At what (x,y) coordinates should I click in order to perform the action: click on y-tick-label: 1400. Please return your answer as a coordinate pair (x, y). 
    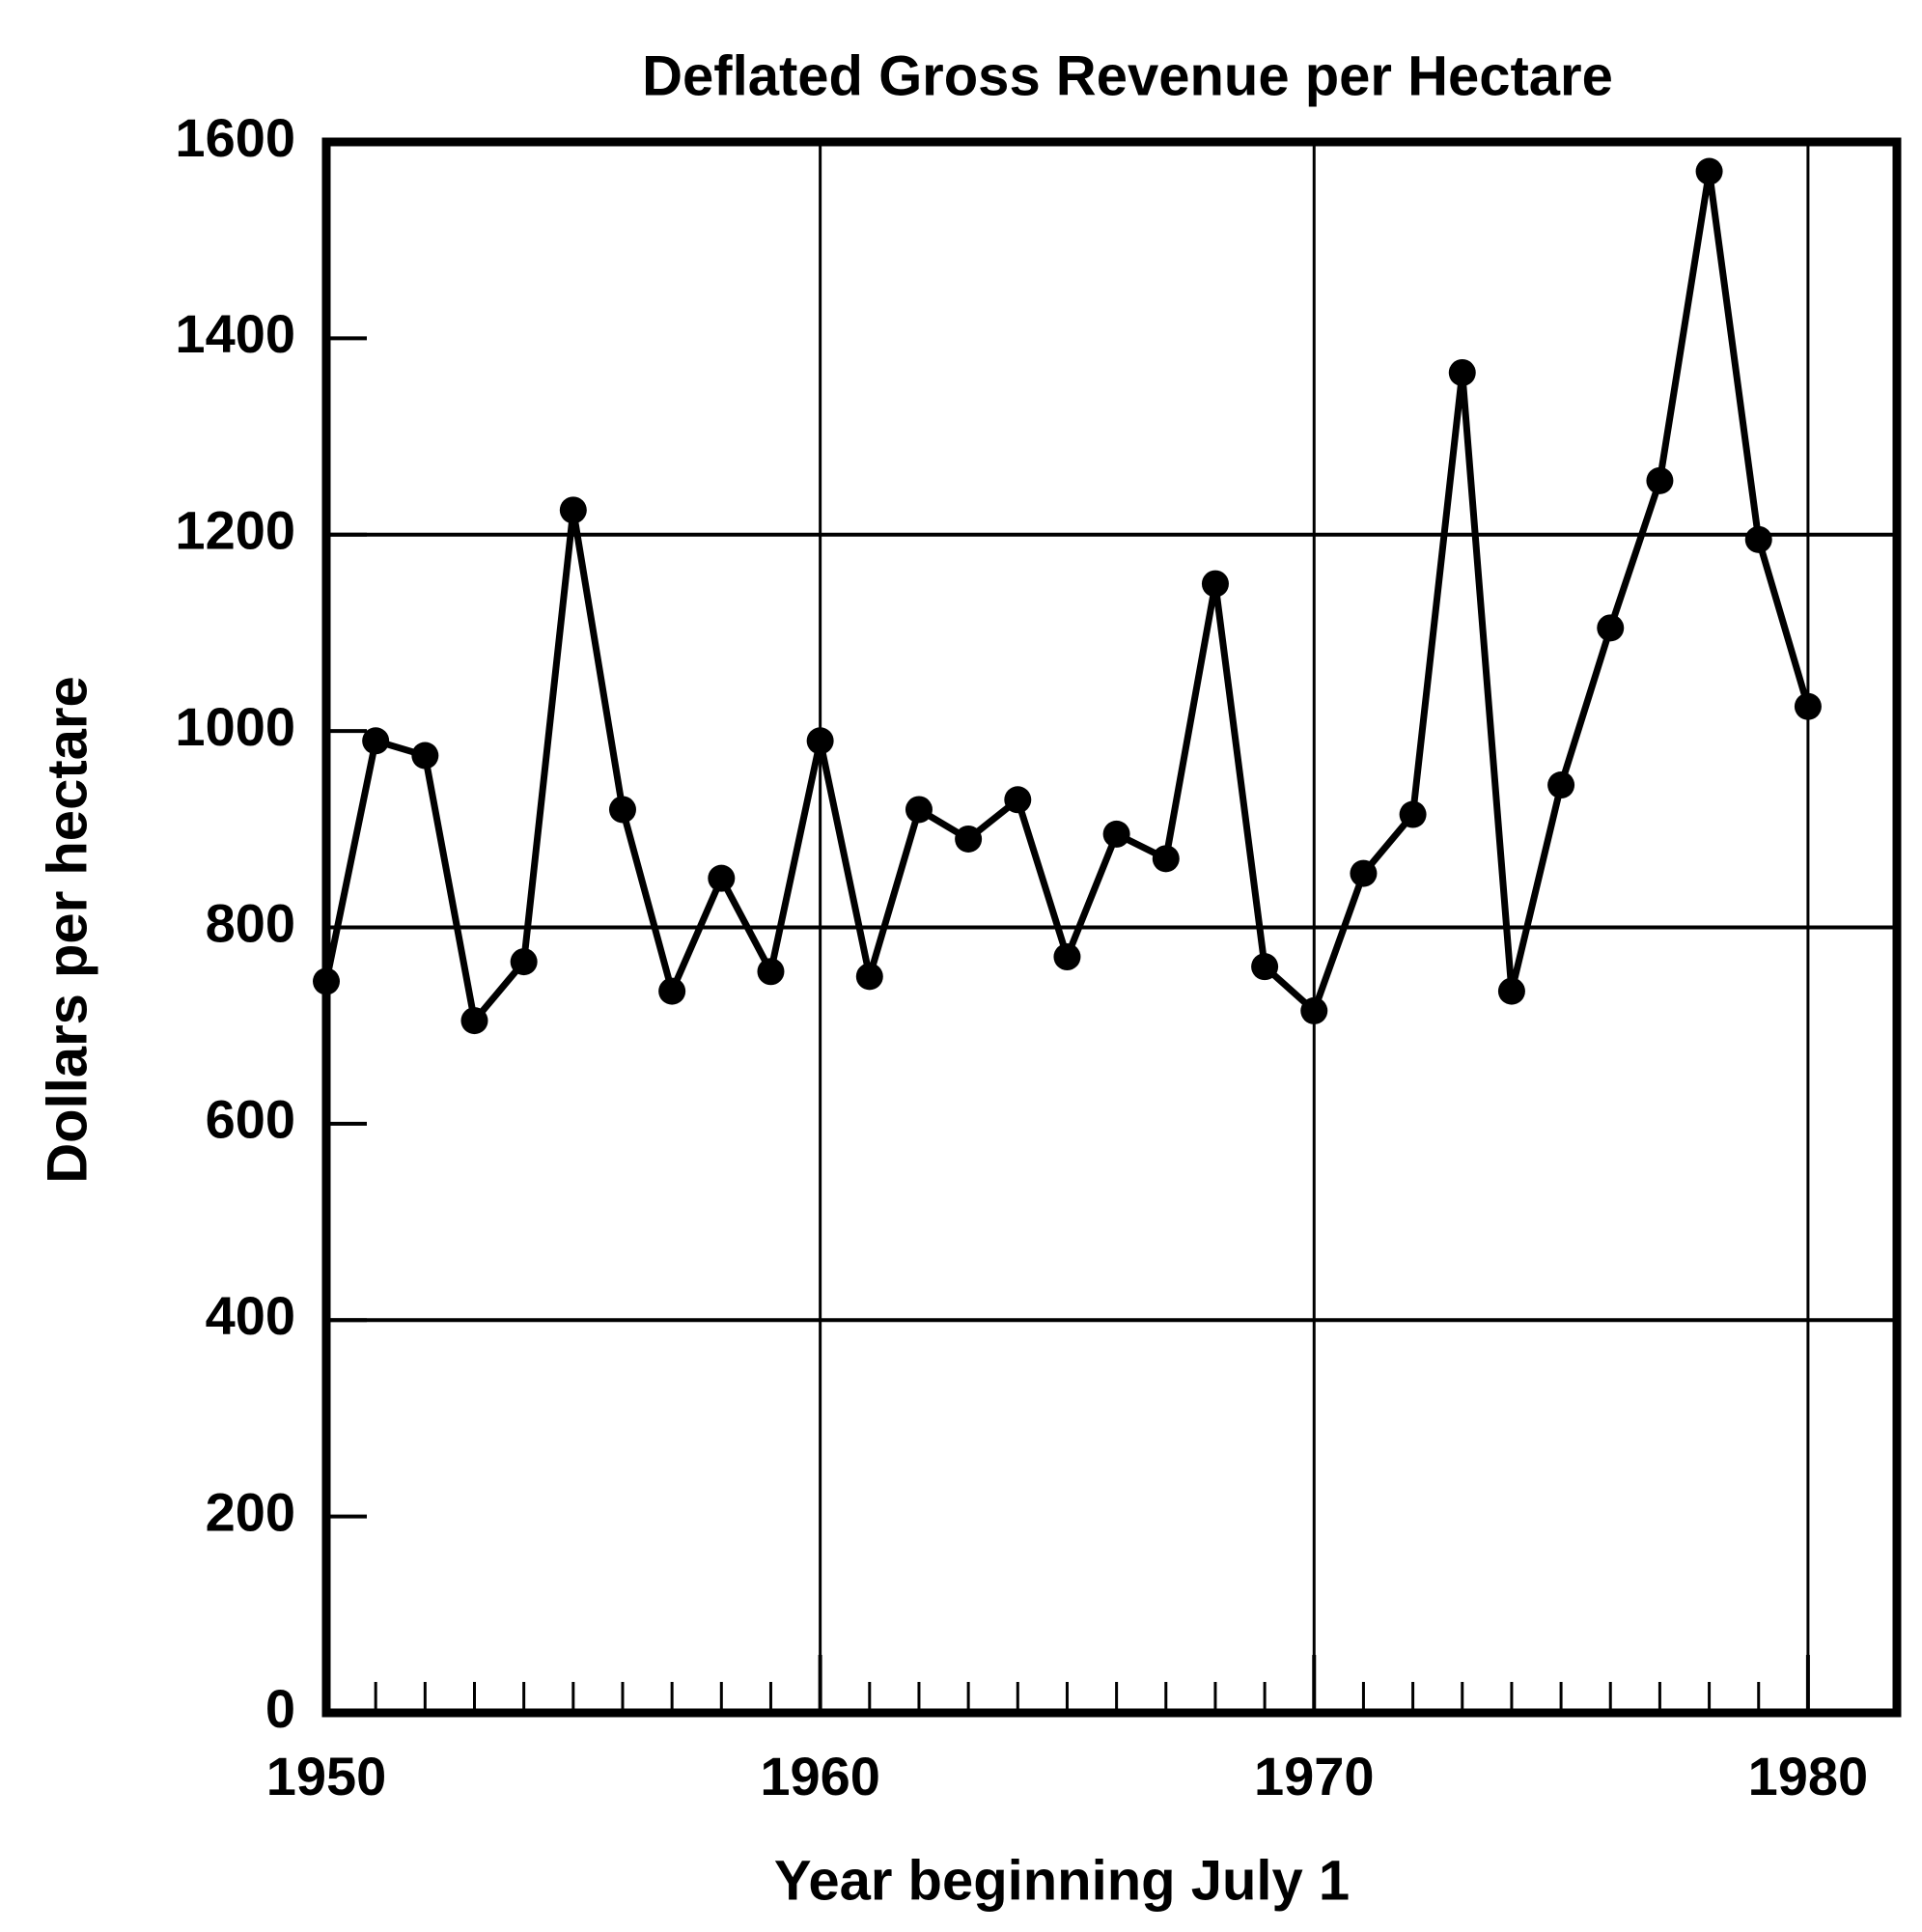
    Looking at the image, I should click on (235, 334).